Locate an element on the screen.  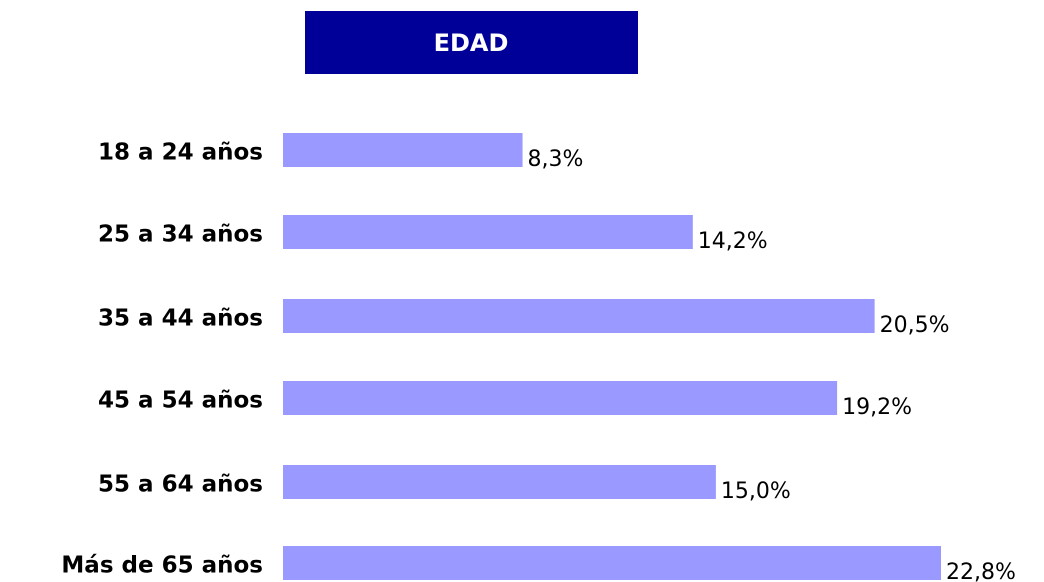
category-label: 55 a 64 años is located at coordinates (180, 485).